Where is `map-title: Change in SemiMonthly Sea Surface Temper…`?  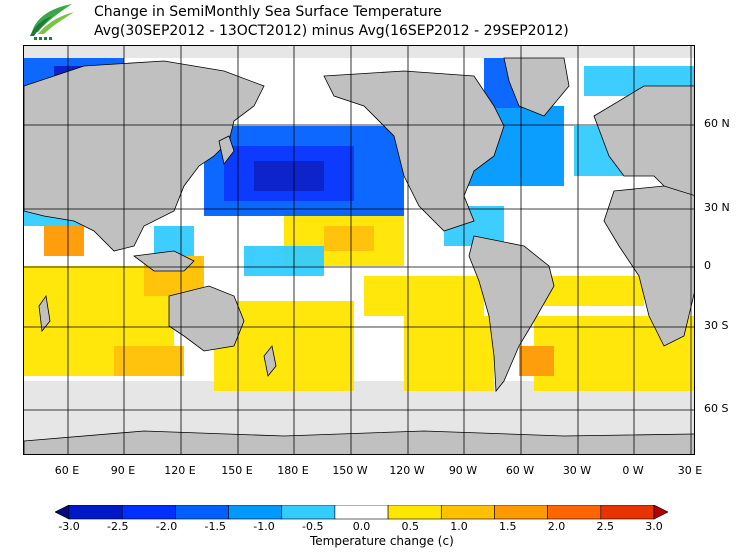 map-title: Change in SemiMonthly Sea Surface Temper… is located at coordinates (268, 12).